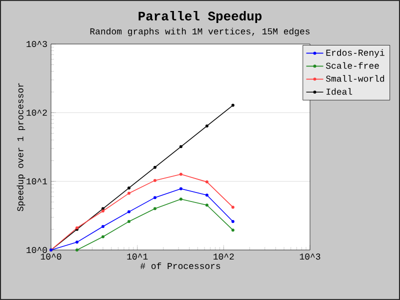 This screenshot has width=400, height=300. What do you see at coordinates (200, 32) in the screenshot?
I see `chart-subtitle: Random graphs with 1M vertices, 15M edges` at bounding box center [200, 32].